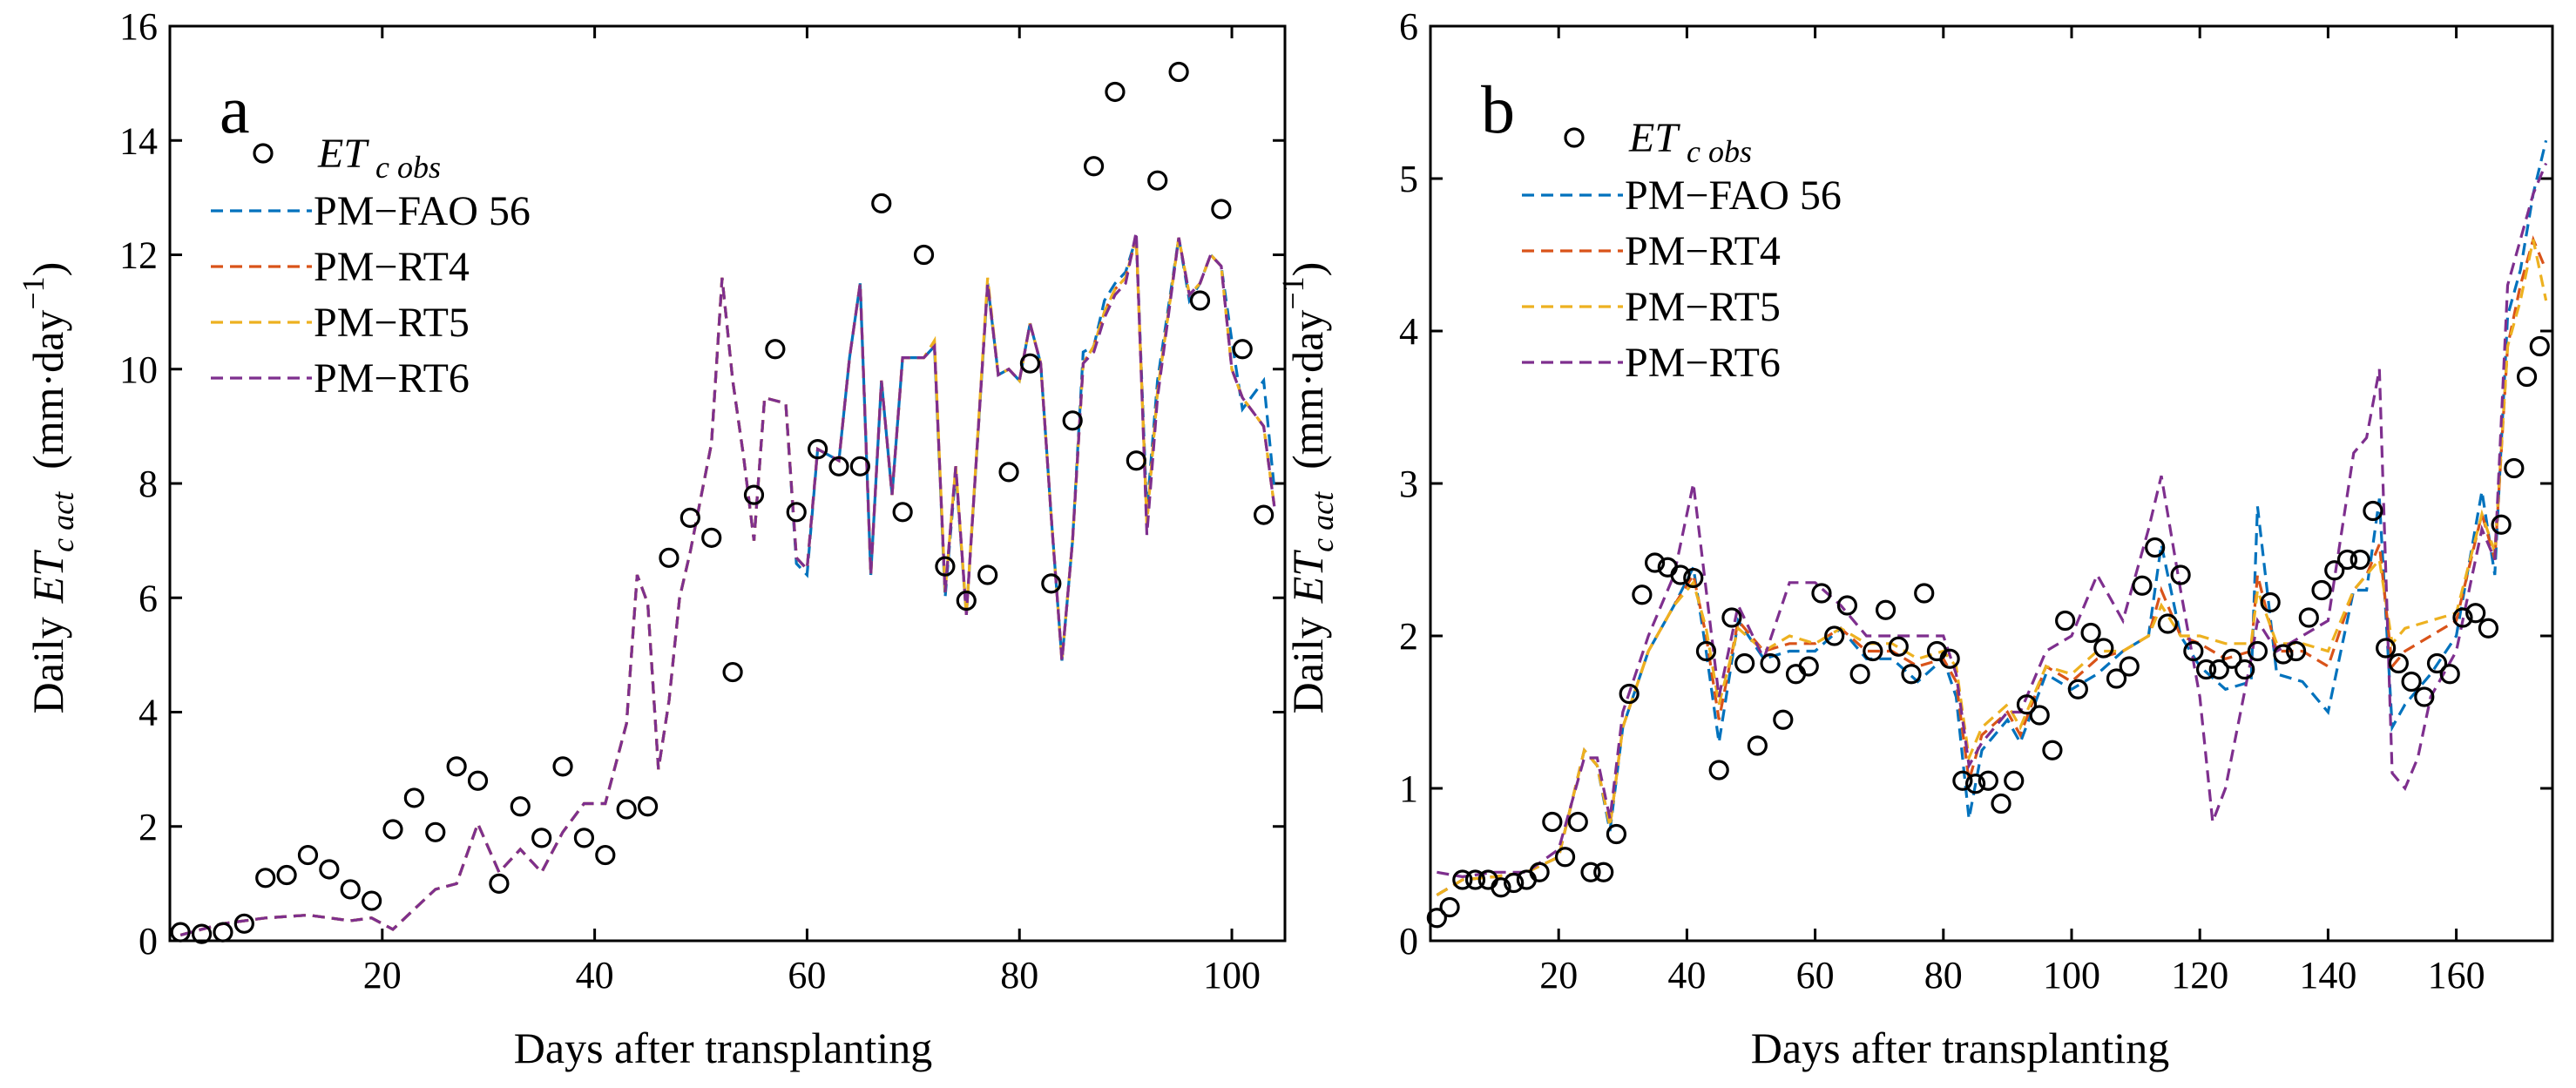 This screenshot has height=1088, width=2576. Describe the element at coordinates (1815, 975) in the screenshot. I see `panel-b-x-tick-label: 60` at that location.